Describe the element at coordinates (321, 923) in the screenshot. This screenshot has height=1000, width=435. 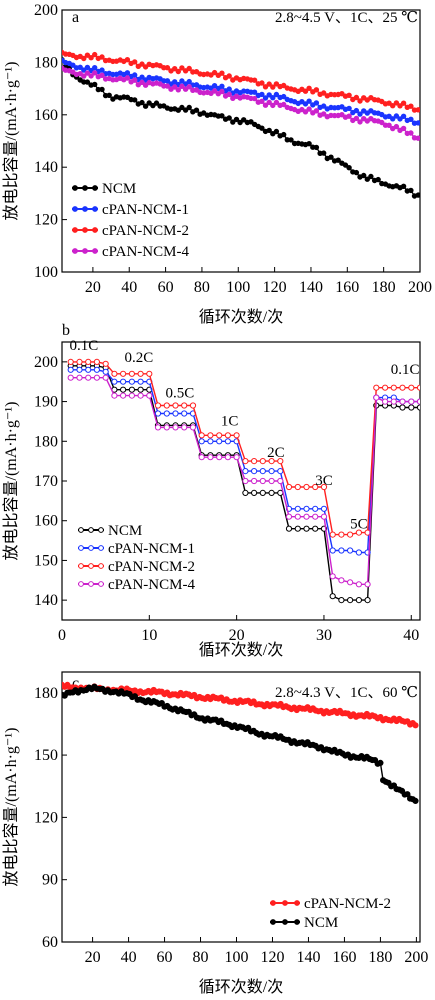
I see `legend-label: NCM` at that location.